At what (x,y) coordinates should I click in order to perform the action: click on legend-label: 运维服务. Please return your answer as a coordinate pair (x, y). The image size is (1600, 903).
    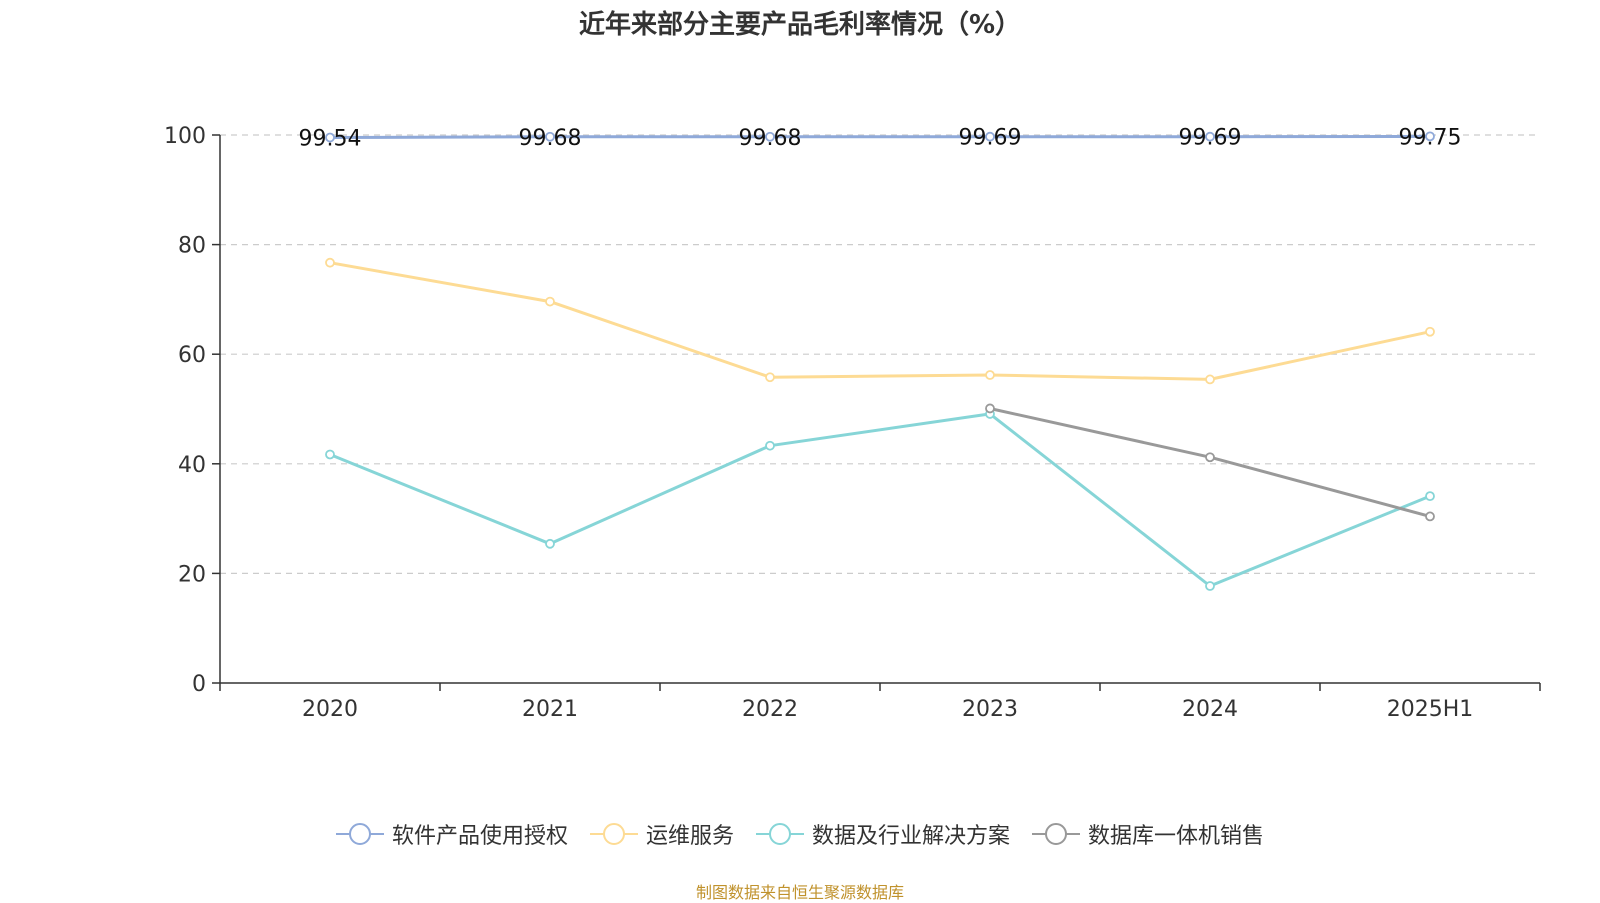
    Looking at the image, I should click on (689, 836).